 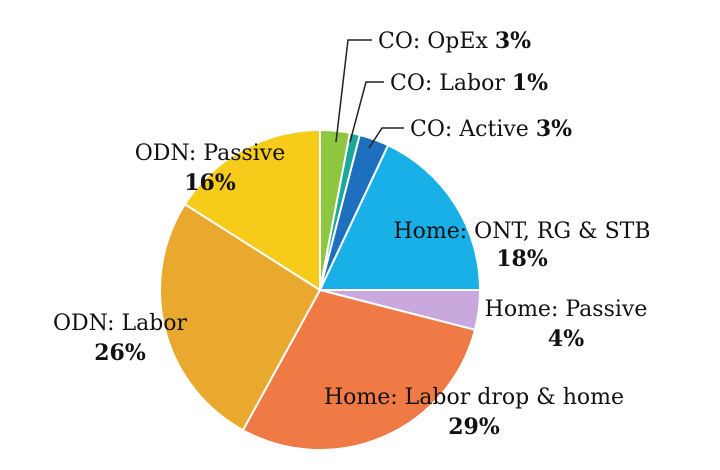 What do you see at coordinates (554, 129) in the screenshot?
I see `pct-co-active: 3%` at bounding box center [554, 129].